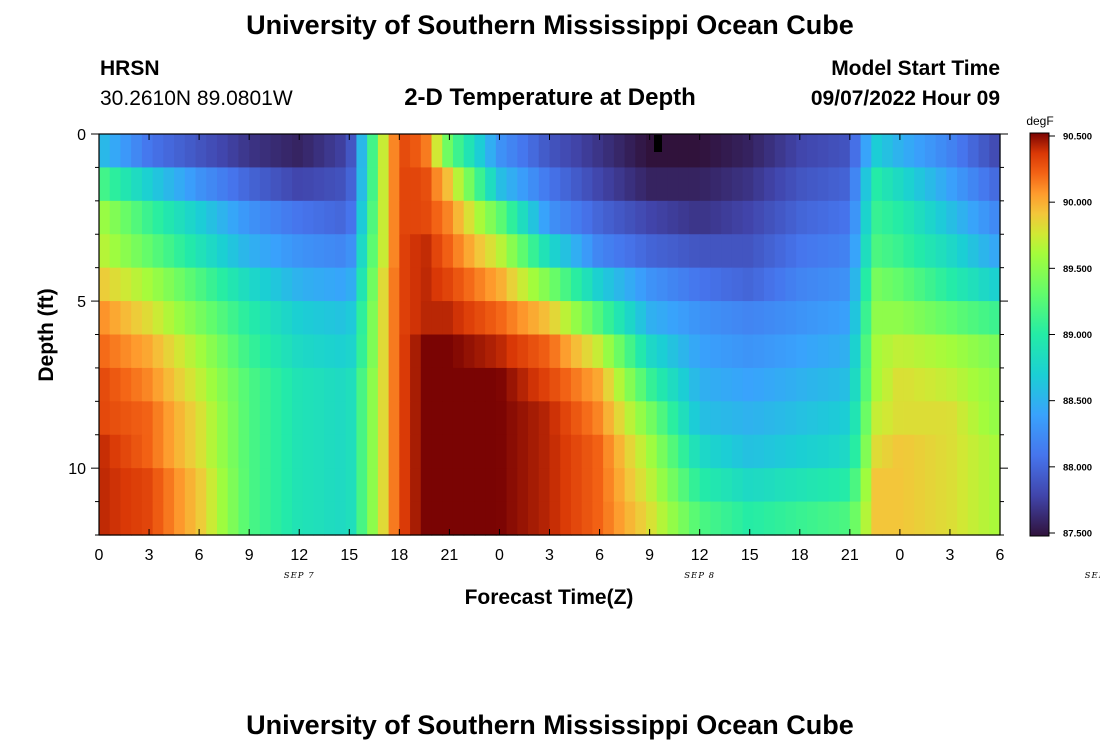 This screenshot has width=1100, height=750. What do you see at coordinates (249, 555) in the screenshot?
I see `x-tick-label: 9` at bounding box center [249, 555].